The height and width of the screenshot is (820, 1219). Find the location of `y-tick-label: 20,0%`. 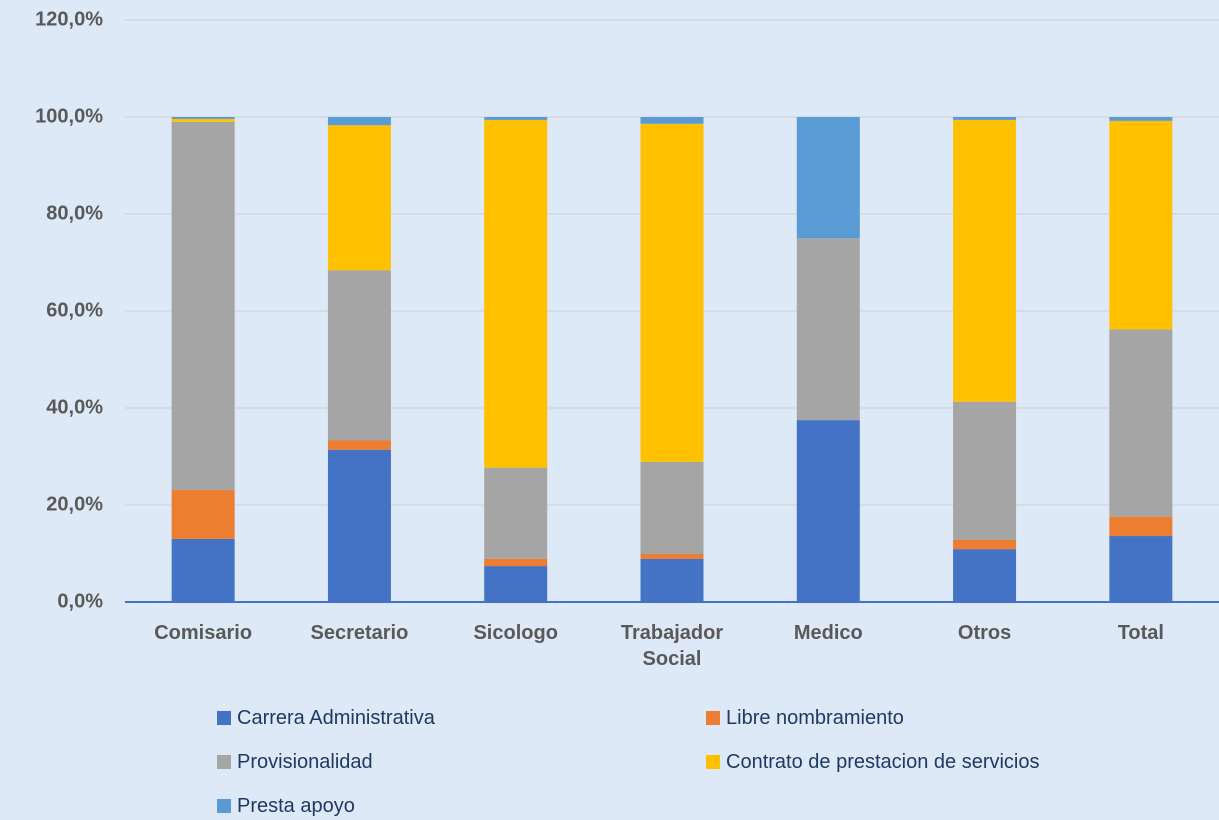

y-tick-label: 20,0% is located at coordinates (74, 504).